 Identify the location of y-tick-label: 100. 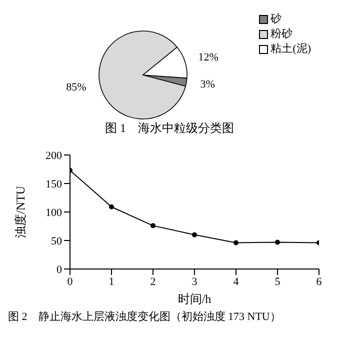
(54, 212).